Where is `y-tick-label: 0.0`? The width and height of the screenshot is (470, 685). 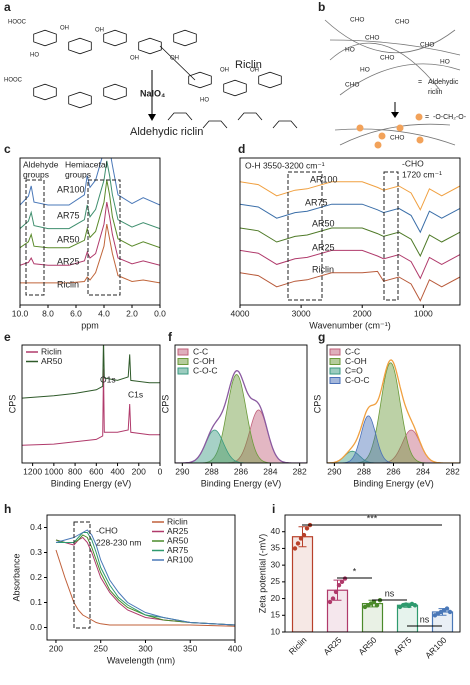 y-tick-label: 0.0 is located at coordinates (36, 627).